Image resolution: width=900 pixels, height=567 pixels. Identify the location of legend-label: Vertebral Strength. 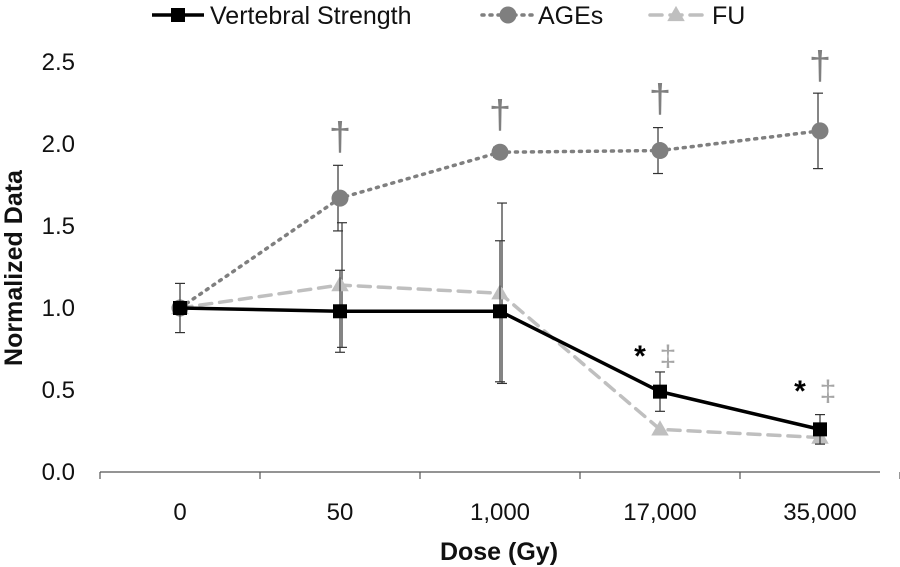
(311, 16).